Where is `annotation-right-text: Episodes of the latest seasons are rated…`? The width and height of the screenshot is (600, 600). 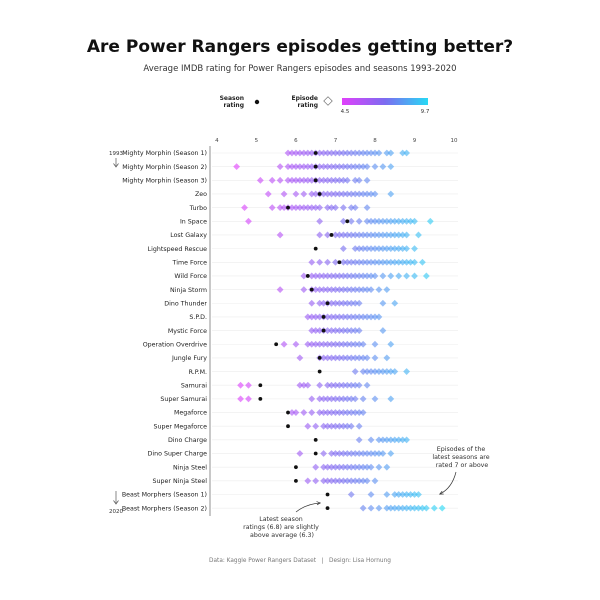
annotation-right-text: Episodes of the latest seasons are rated… is located at coordinates (461, 457).